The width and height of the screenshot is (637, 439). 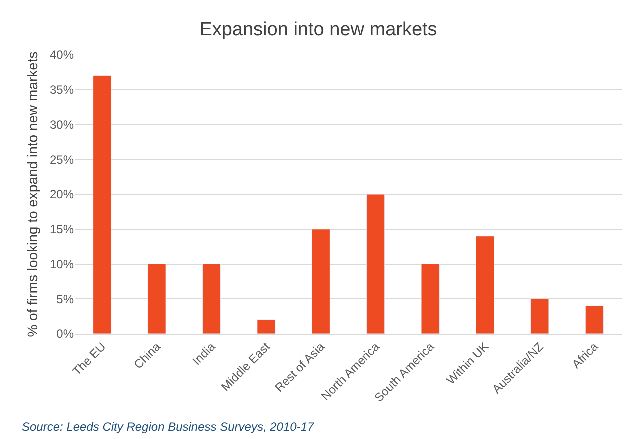 I want to click on y-tick-label: 35%, so click(x=62, y=90).